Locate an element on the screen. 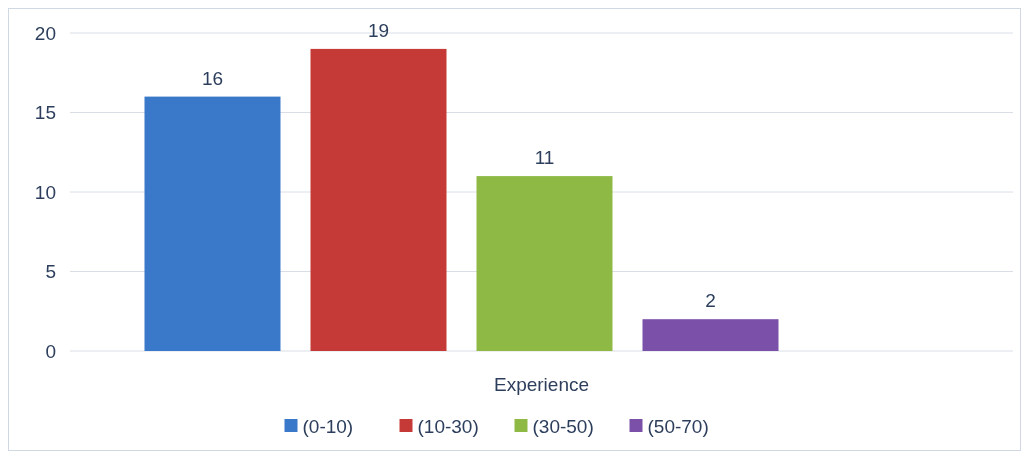  legend-label: (0-10) is located at coordinates (328, 426).